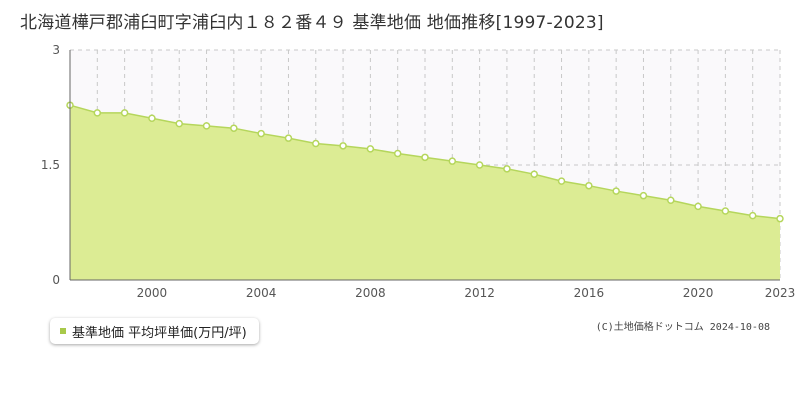  I want to click on chart-title: 北海道樺戸郡浦臼町字浦臼内１８２番４９ 基準地価 地価推移[1997-2023], so click(312, 23).